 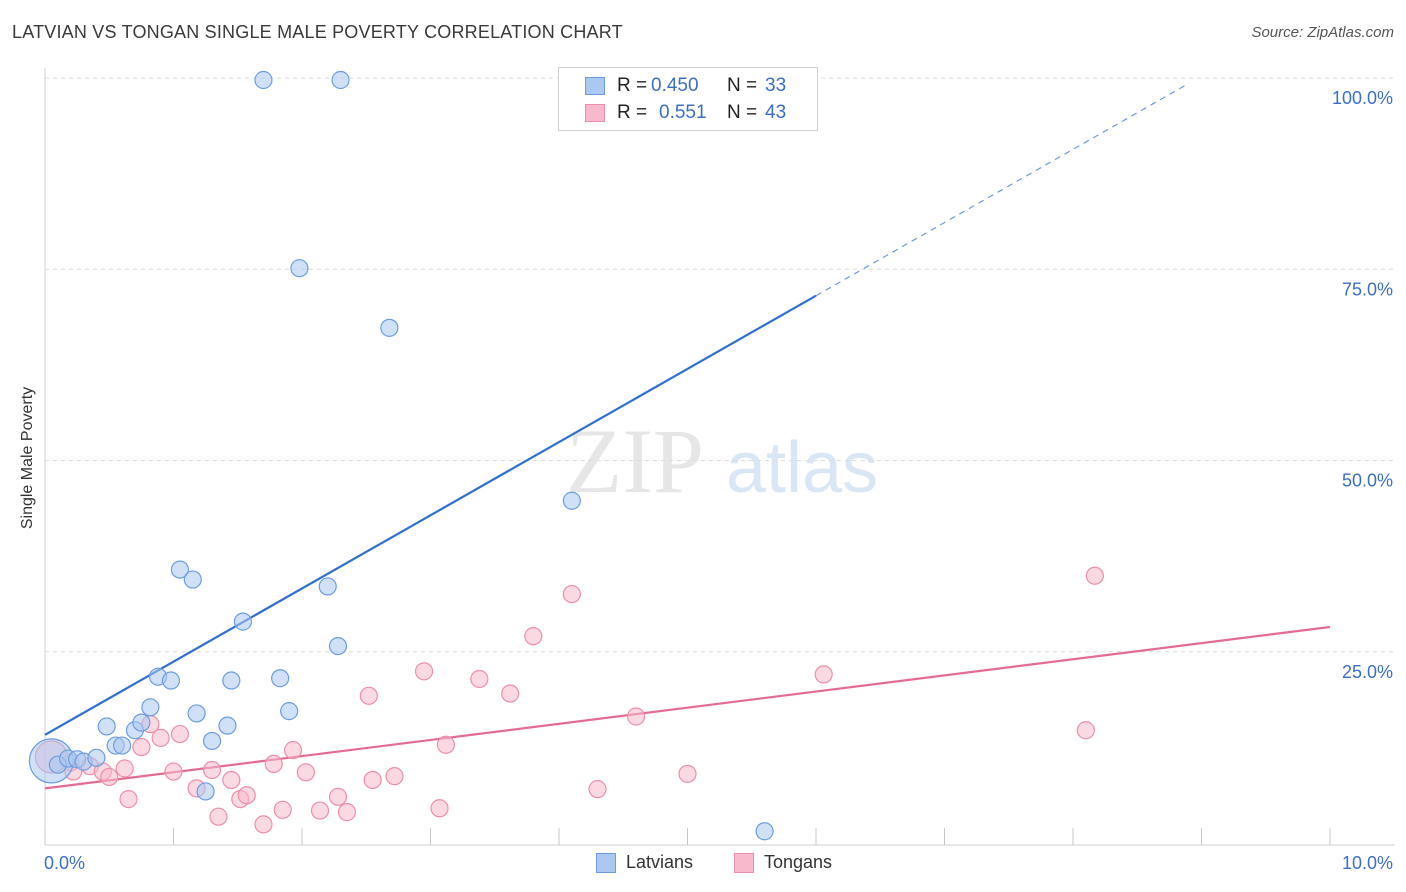 I want to click on legend-row-tongans: R = 0.551 N = 43, so click(x=685, y=113).